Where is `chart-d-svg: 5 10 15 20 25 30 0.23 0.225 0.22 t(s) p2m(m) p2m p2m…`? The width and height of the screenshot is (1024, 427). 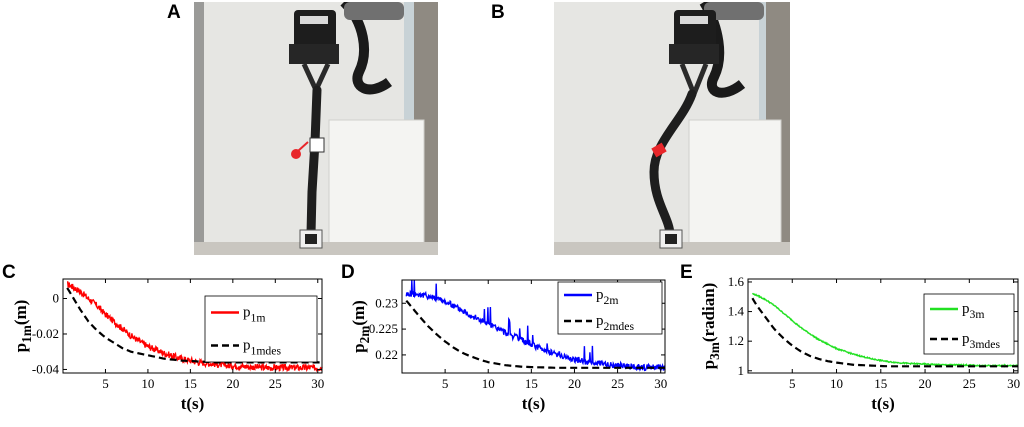
chart-d-svg: 5 10 15 20 25 30 0.23 0.225 0.22 t(s) p2m(m) p2m p2m… is located at coordinates (508, 346).